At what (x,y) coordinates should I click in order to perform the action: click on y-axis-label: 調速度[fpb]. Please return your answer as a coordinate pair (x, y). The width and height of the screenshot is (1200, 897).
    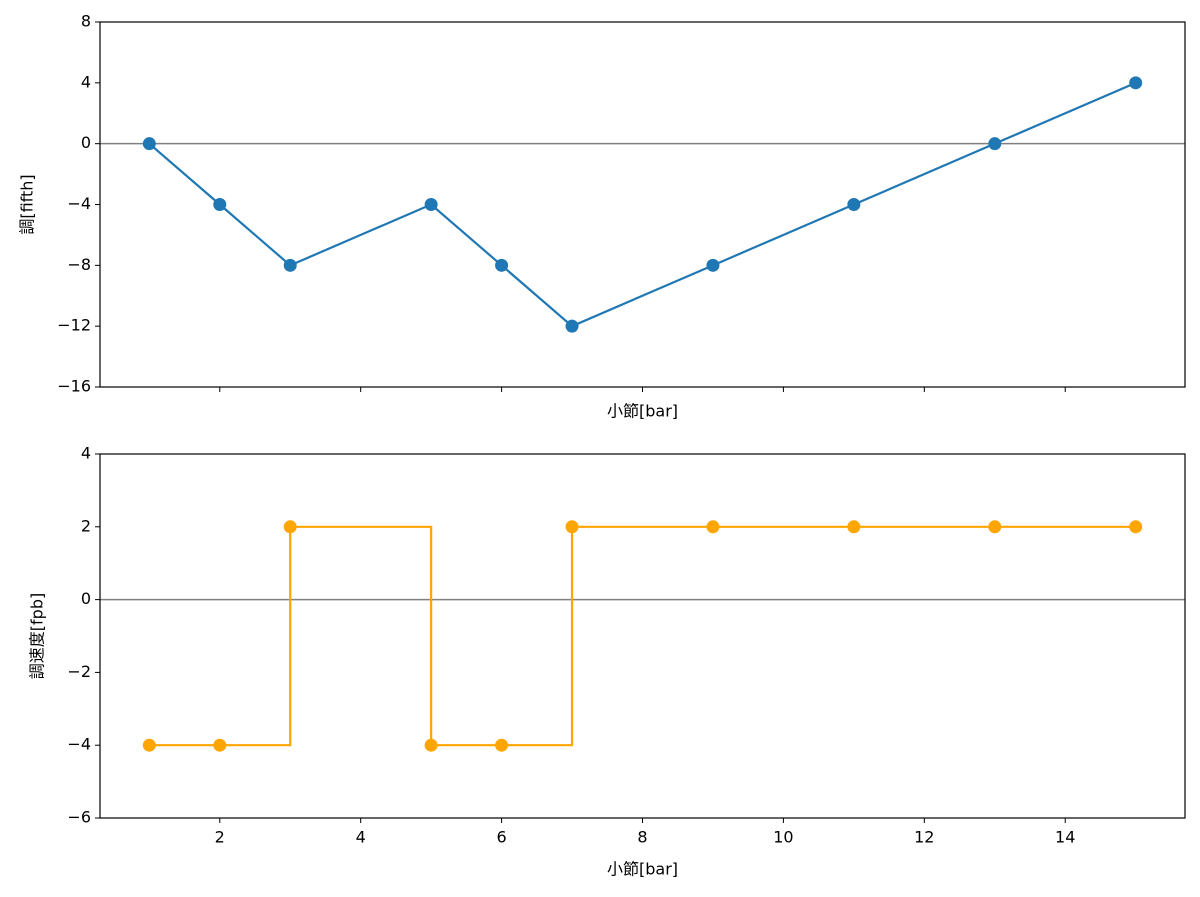
    Looking at the image, I should click on (37, 636).